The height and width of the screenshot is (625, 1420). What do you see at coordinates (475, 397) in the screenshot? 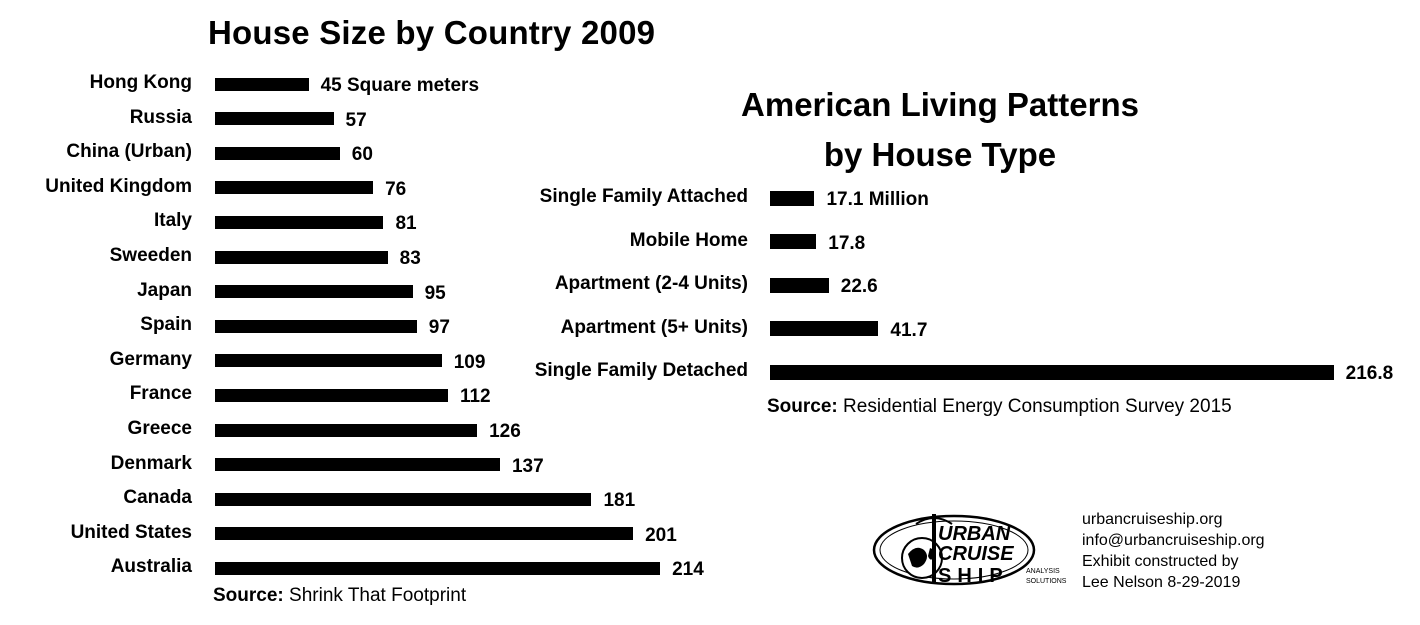
I see `value-label: 112` at bounding box center [475, 397].